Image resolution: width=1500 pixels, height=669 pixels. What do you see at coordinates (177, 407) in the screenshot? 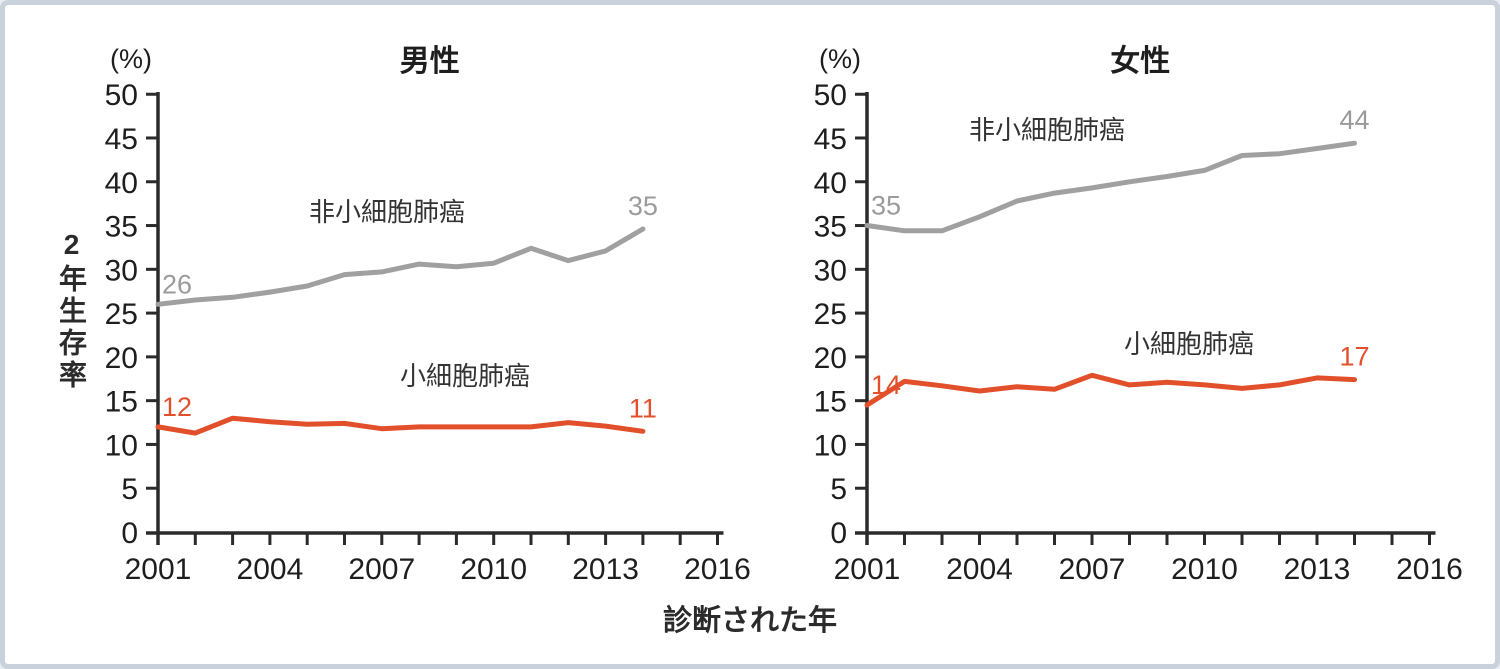
I see `series-start-value: 12` at bounding box center [177, 407].